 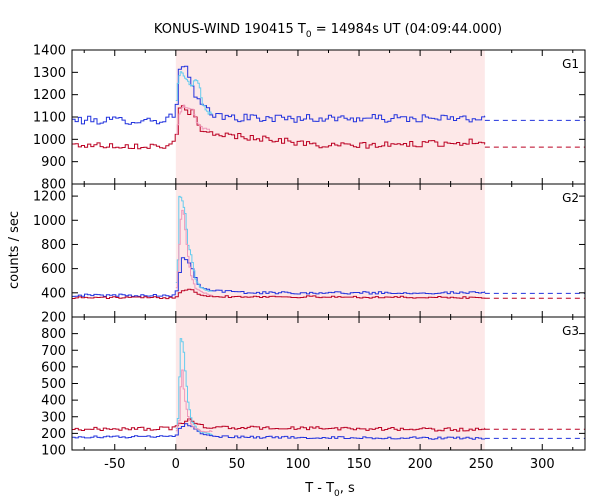 I want to click on series-g2-red, so click(x=279, y=294).